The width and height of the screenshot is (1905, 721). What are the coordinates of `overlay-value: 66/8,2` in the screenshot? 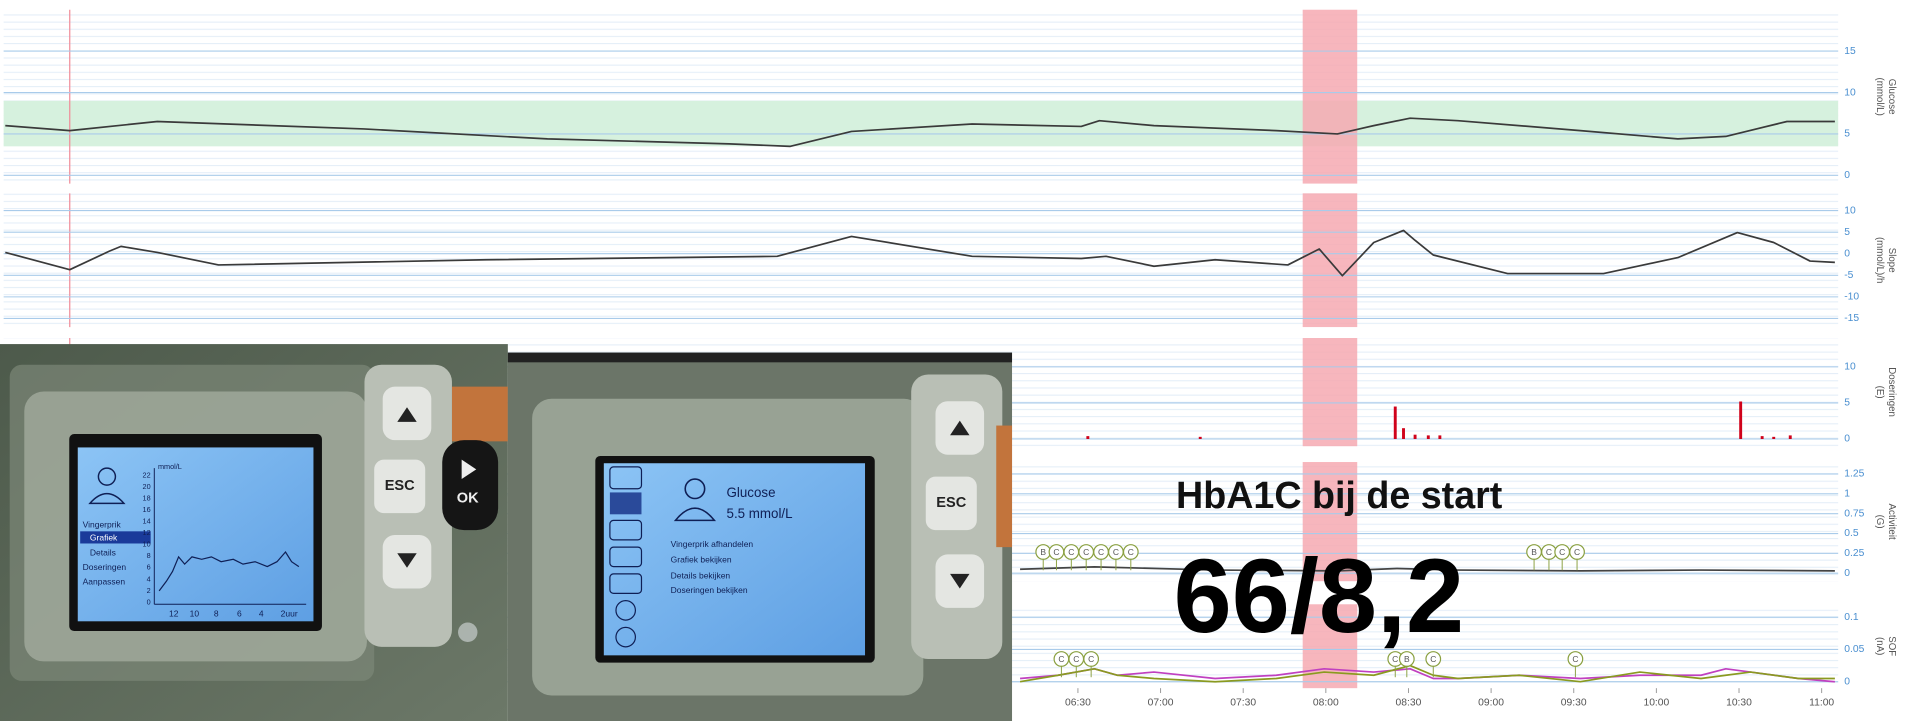 It's located at (1319, 596).